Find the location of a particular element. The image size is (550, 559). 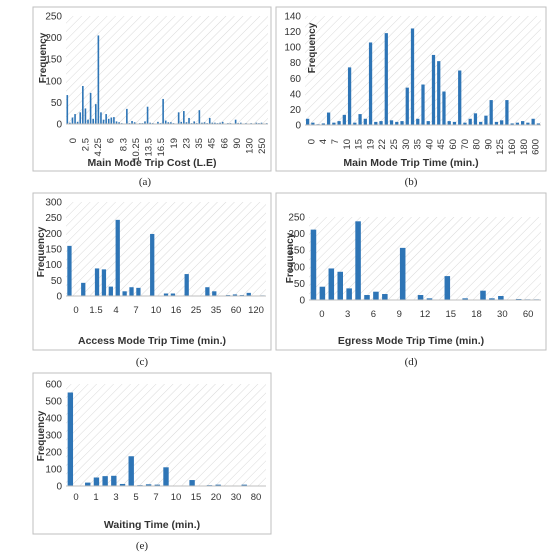

x-axis-title: Waiting Time (min.) is located at coordinates (152, 525).